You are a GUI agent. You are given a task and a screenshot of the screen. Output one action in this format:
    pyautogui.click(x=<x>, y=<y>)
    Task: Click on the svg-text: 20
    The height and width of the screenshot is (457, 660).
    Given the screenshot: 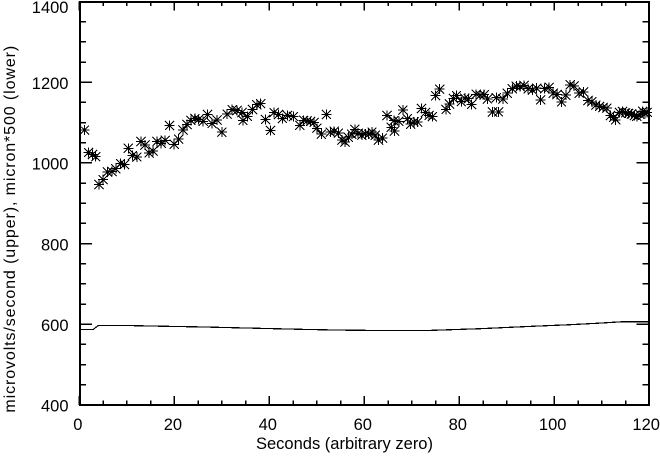 What is the action you would take?
    pyautogui.click(x=173, y=425)
    